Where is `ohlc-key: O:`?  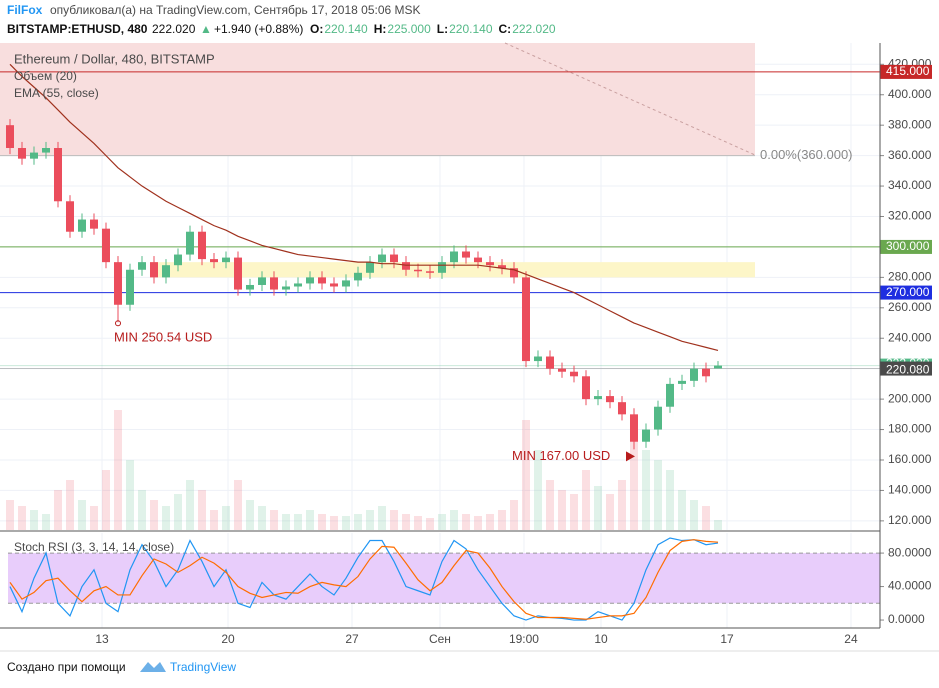 ohlc-key: O: is located at coordinates (316, 29).